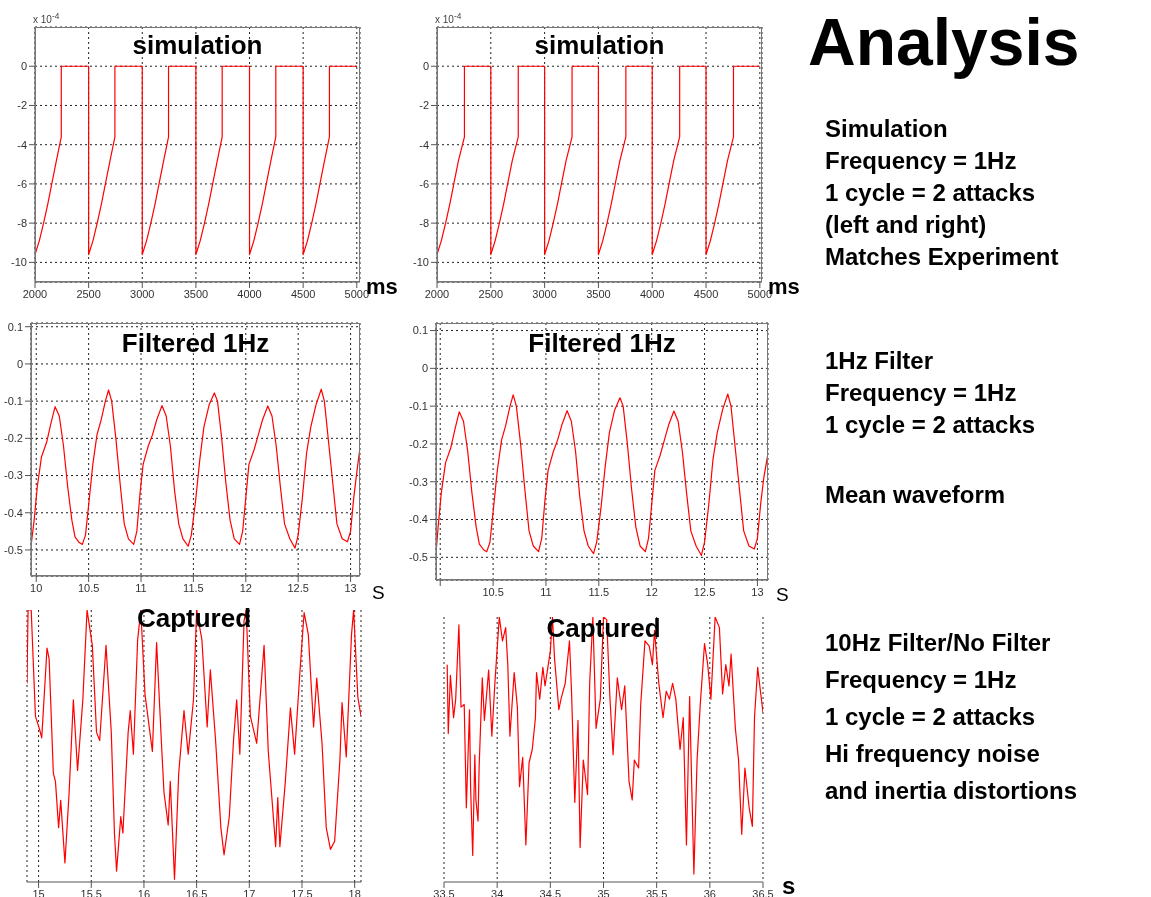  I want to click on text: and inertia distortions, so click(951, 791).